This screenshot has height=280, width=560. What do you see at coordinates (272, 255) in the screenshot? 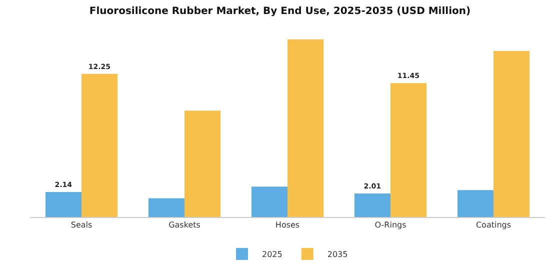
I see `legend-label: 2025` at bounding box center [272, 255].